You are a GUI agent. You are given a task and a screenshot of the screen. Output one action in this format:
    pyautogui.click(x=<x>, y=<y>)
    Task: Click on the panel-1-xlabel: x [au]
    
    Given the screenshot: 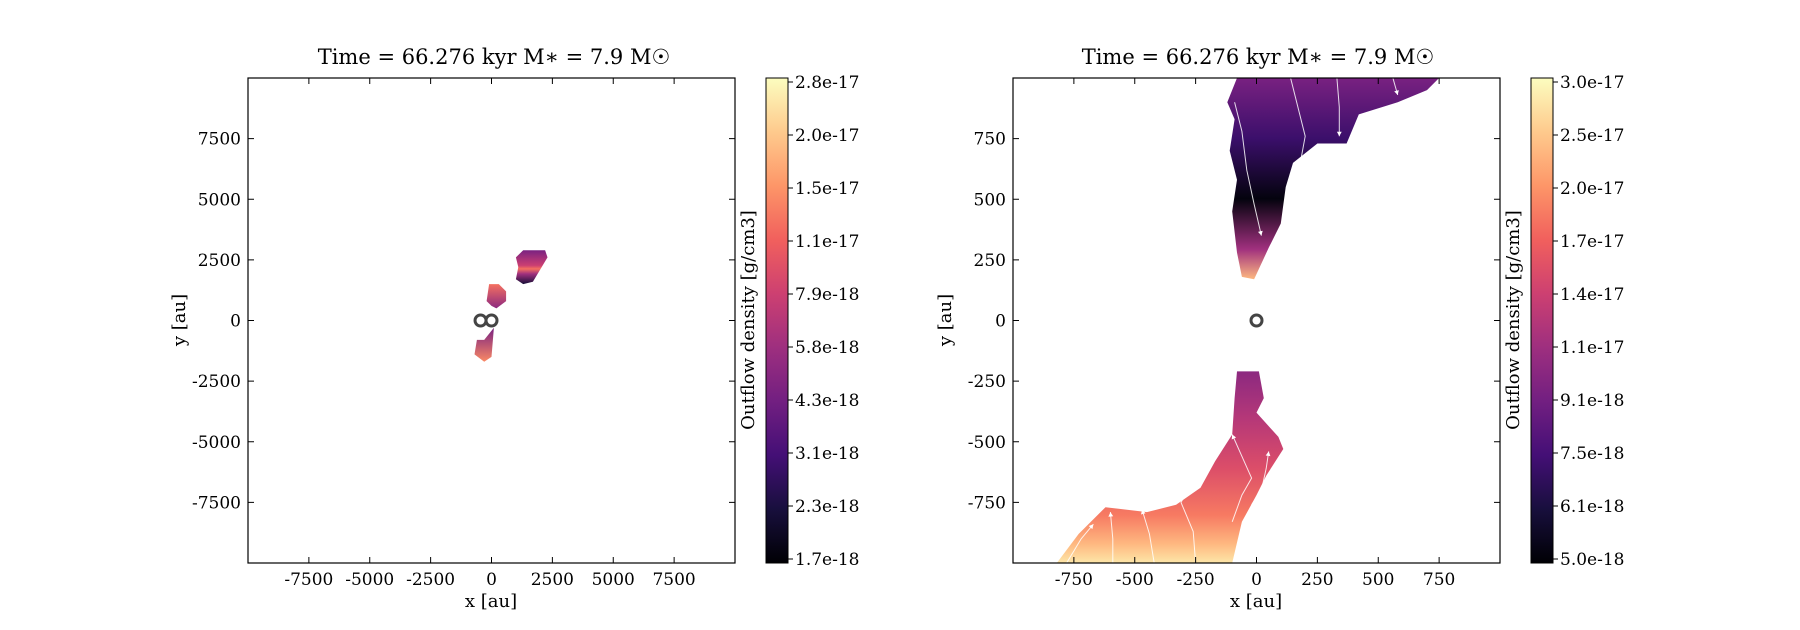 What is the action you would take?
    pyautogui.click(x=491, y=601)
    